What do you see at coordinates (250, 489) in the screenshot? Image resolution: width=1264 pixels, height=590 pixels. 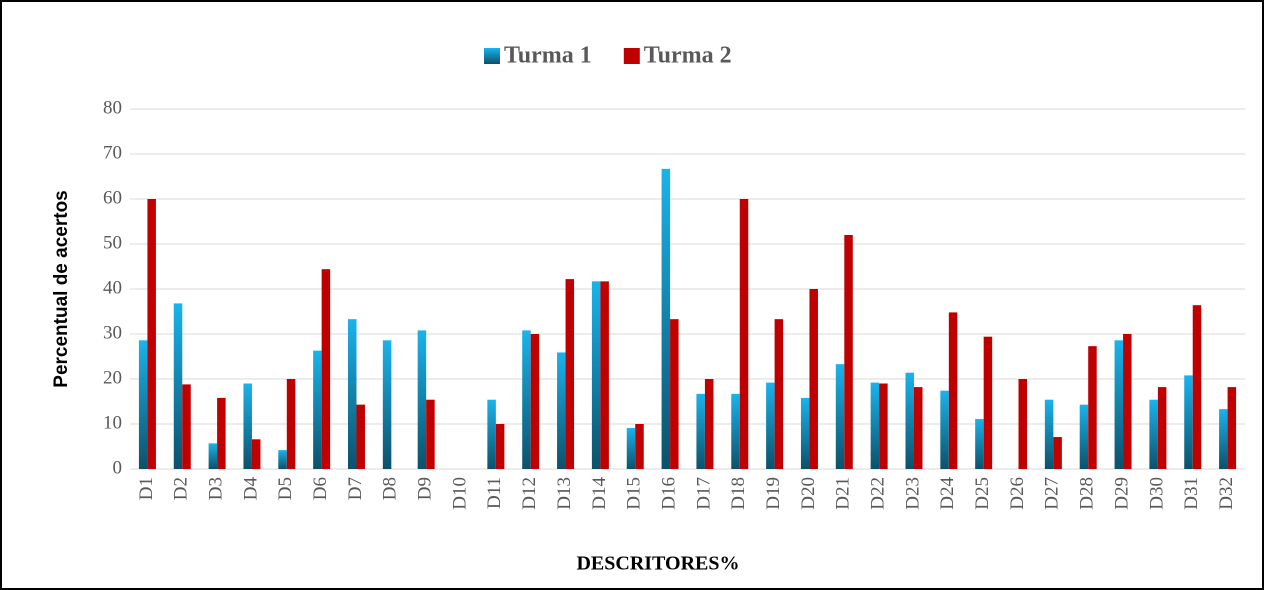 I see `x-tick-label: D4` at bounding box center [250, 489].